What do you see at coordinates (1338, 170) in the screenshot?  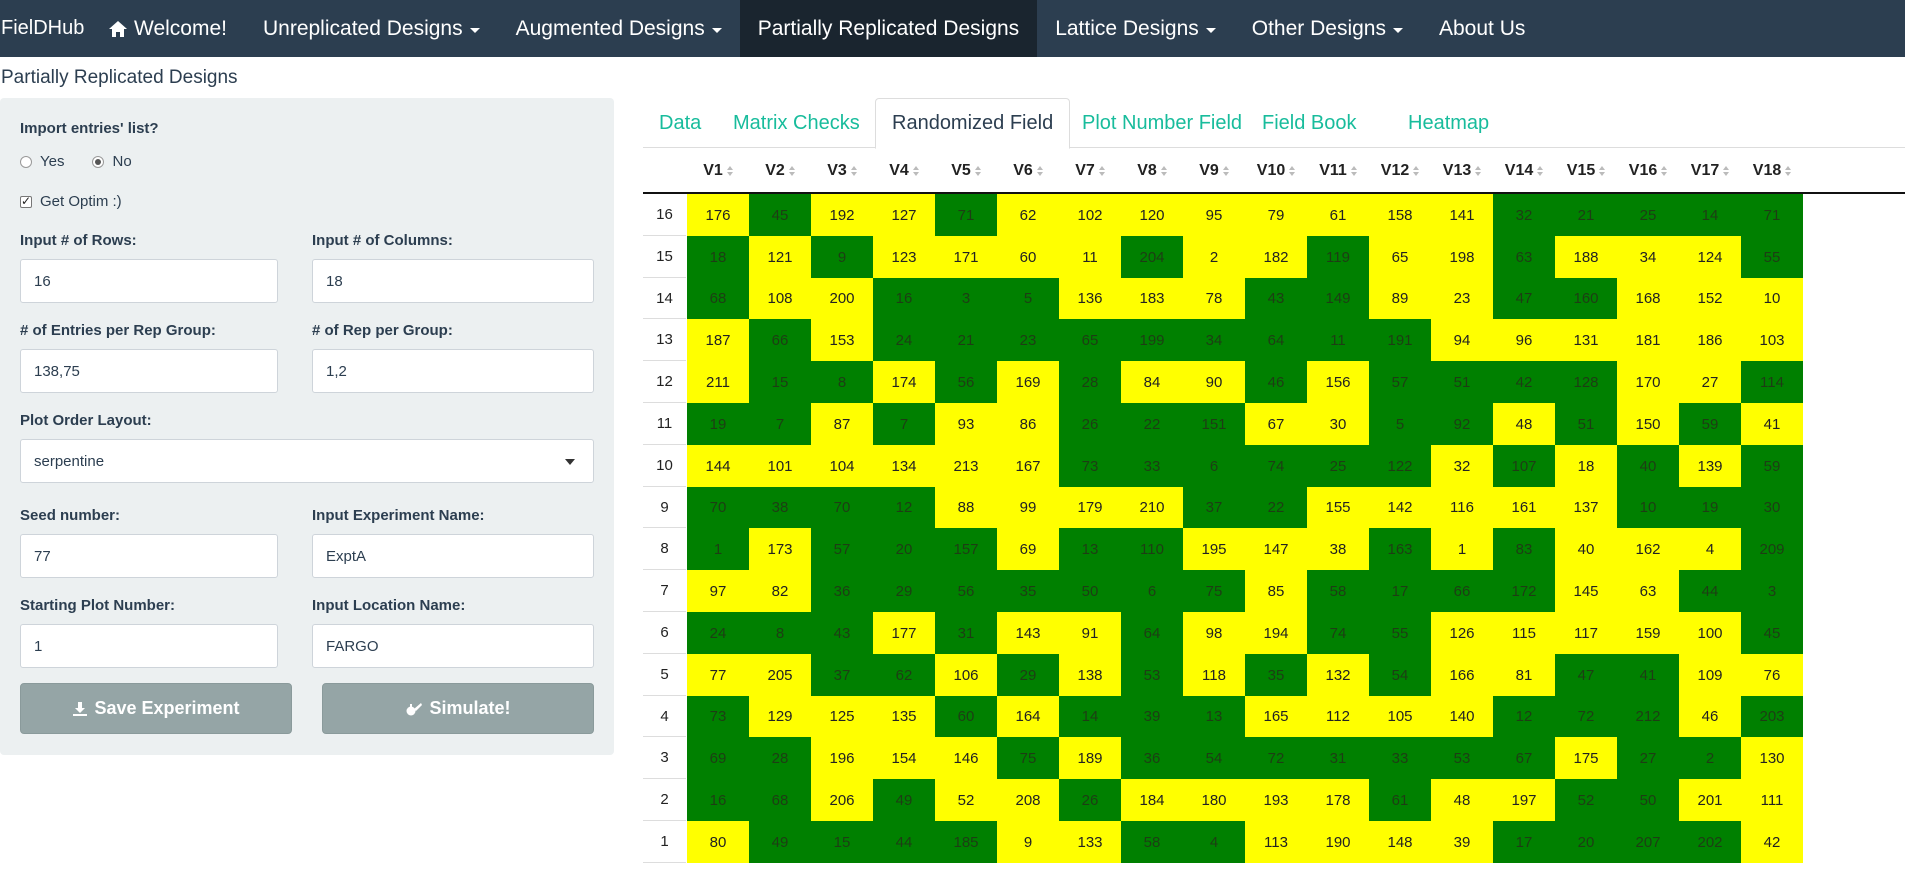 I see `column-header-v11: V11` at bounding box center [1338, 170].